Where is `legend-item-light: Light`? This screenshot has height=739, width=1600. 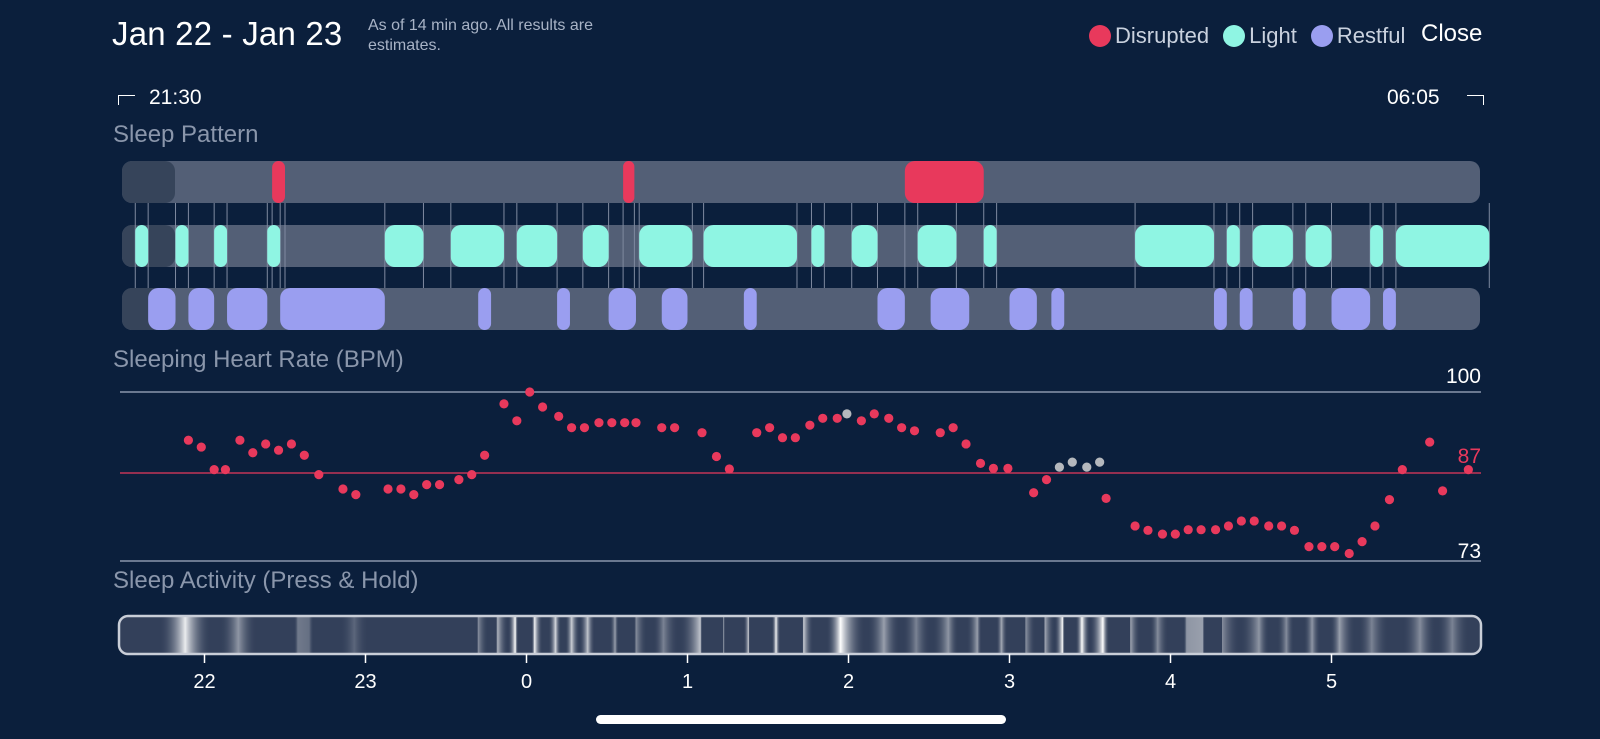 legend-item-light: Light is located at coordinates (1260, 36).